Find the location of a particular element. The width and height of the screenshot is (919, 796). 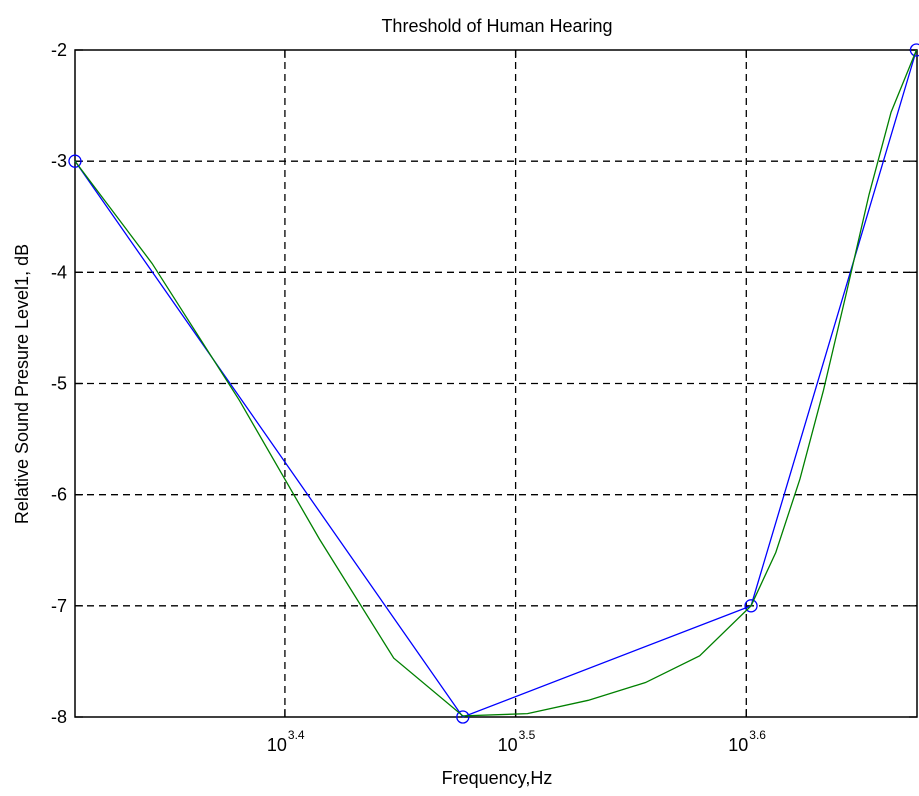

chart-title: Threshold of Human Hearing is located at coordinates (496, 26).